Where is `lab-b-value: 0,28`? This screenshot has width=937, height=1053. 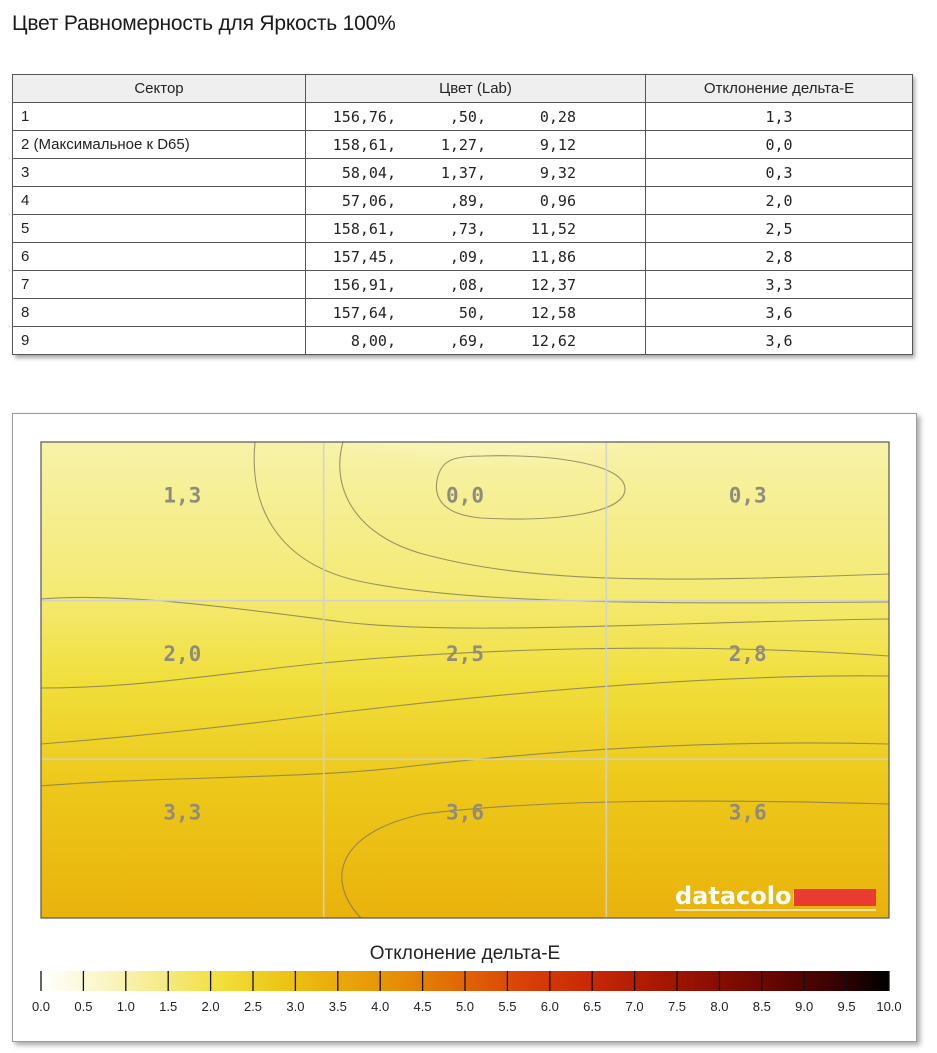 lab-b-value: 0,28 is located at coordinates (557, 116).